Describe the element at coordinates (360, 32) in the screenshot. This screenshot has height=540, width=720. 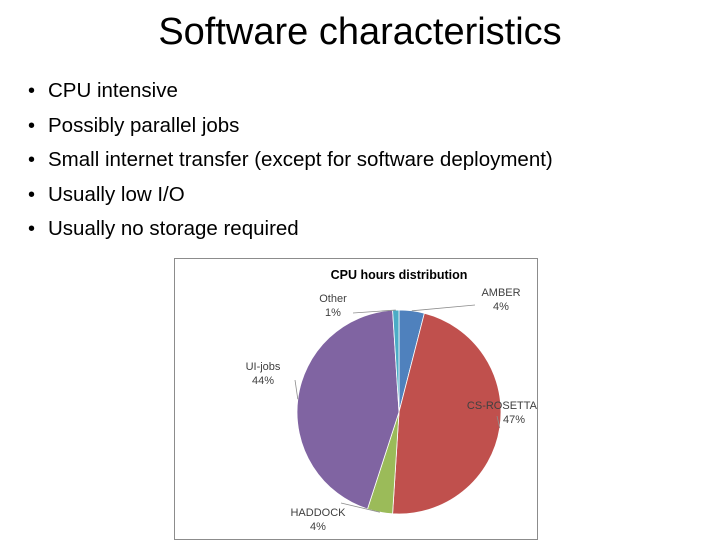
I see `slide-title: Software characteristics` at that location.